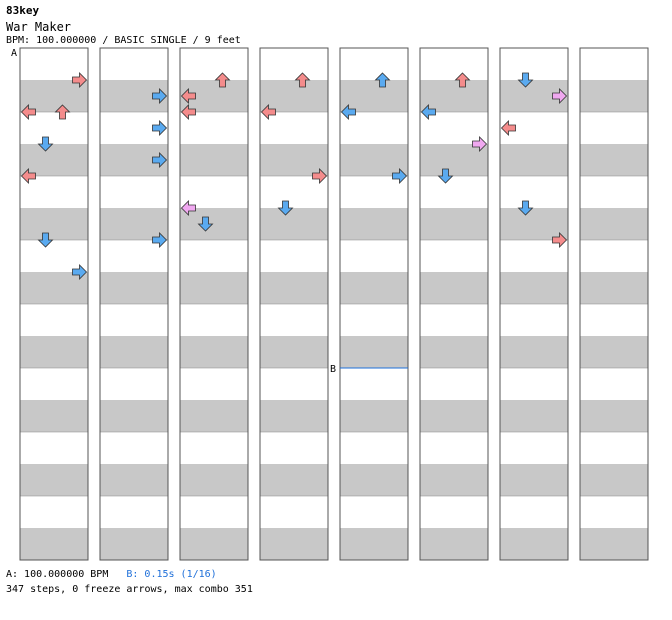  I want to click on bpm-a-label: A: 100.000000 BPM, so click(57, 574).